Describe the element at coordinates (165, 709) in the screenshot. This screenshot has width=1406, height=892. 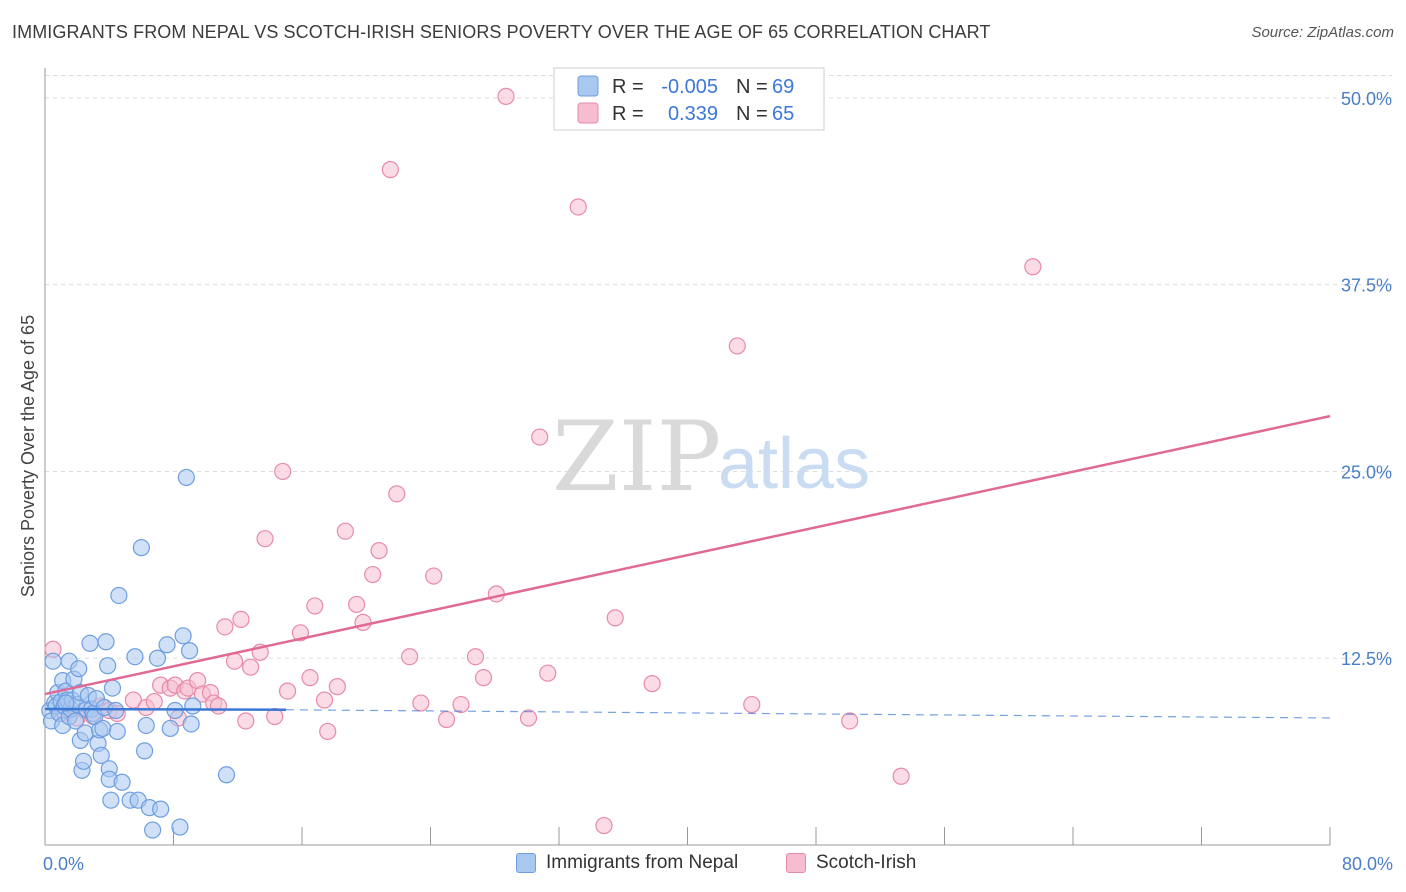
I see `nepal-trend-line` at that location.